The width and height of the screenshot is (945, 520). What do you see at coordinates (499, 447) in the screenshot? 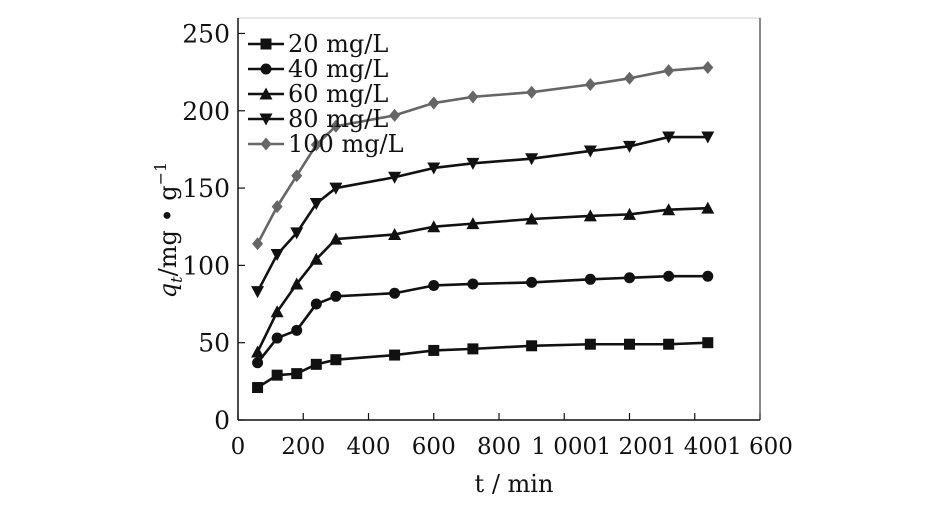
I see `x-tick-label: 800` at bounding box center [499, 447].